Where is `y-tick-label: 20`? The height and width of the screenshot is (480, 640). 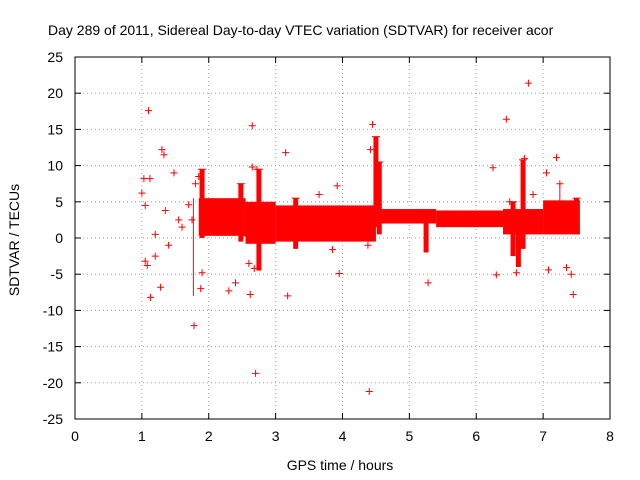 y-tick-label: 20 is located at coordinates (55, 93).